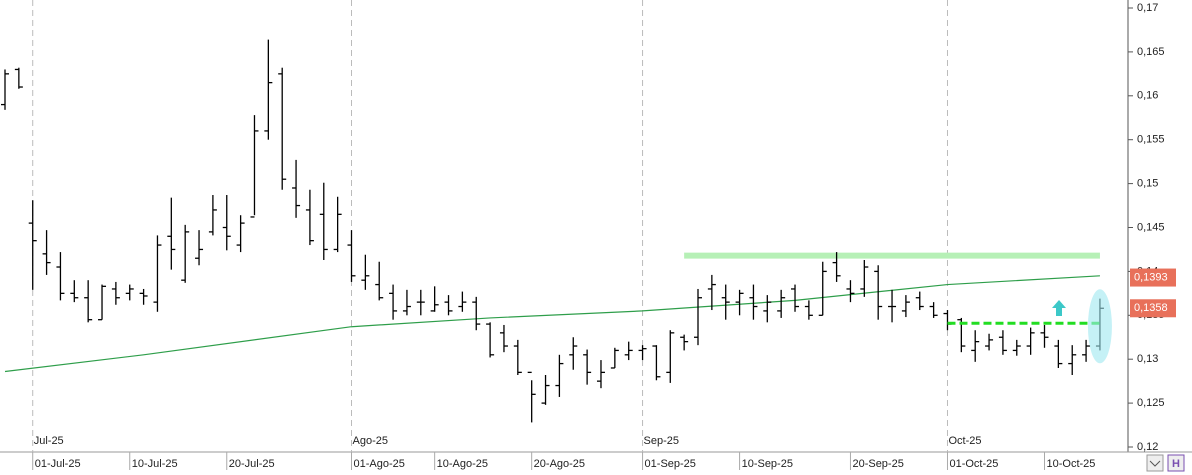 This screenshot has height=475, width=1192. What do you see at coordinates (767, 464) in the screenshot?
I see `x-tick-label: 10-Sep-25` at bounding box center [767, 464].